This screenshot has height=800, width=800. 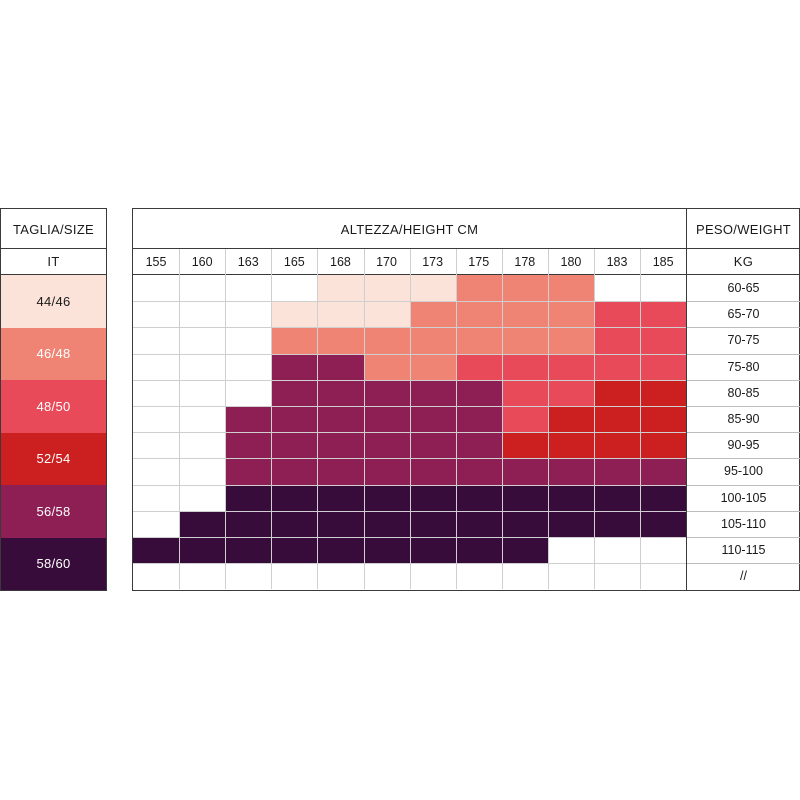 I want to click on weight-label-70-75: 70-75, so click(x=743, y=340).